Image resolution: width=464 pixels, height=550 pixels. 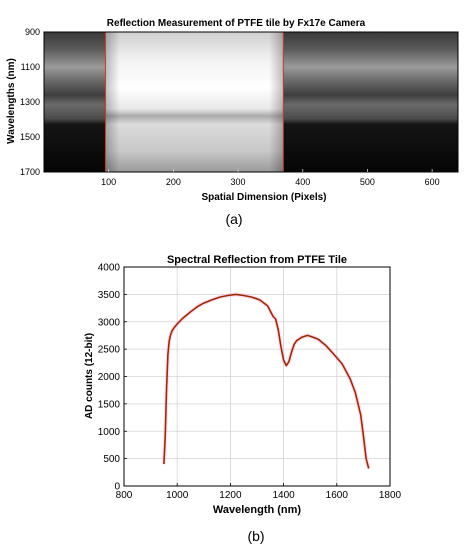 What do you see at coordinates (124, 495) in the screenshot?
I see `line-chart-x-tick-label: 800` at bounding box center [124, 495].